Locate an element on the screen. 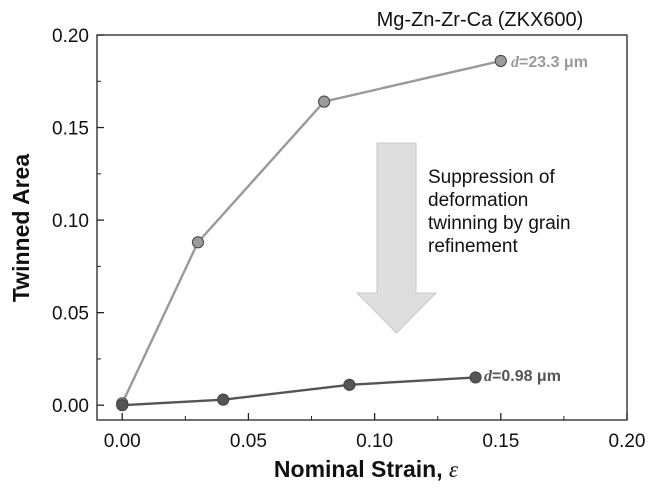 This screenshot has width=648, height=489. series-label-coarse: d=23.3 μm is located at coordinates (549, 62).